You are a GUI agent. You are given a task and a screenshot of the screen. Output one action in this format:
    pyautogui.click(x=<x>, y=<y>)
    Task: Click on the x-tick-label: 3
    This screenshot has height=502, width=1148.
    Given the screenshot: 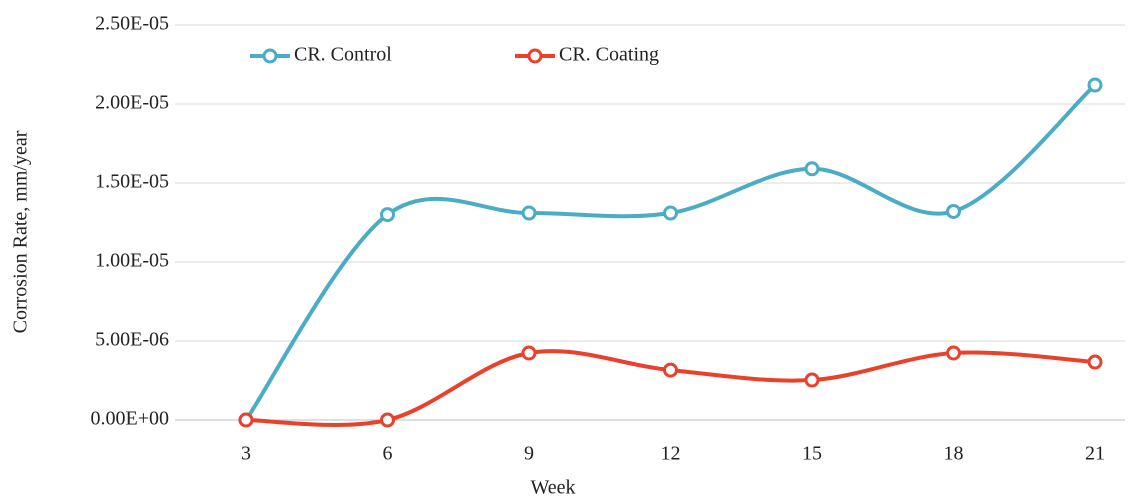 What is the action you would take?
    pyautogui.click(x=246, y=454)
    